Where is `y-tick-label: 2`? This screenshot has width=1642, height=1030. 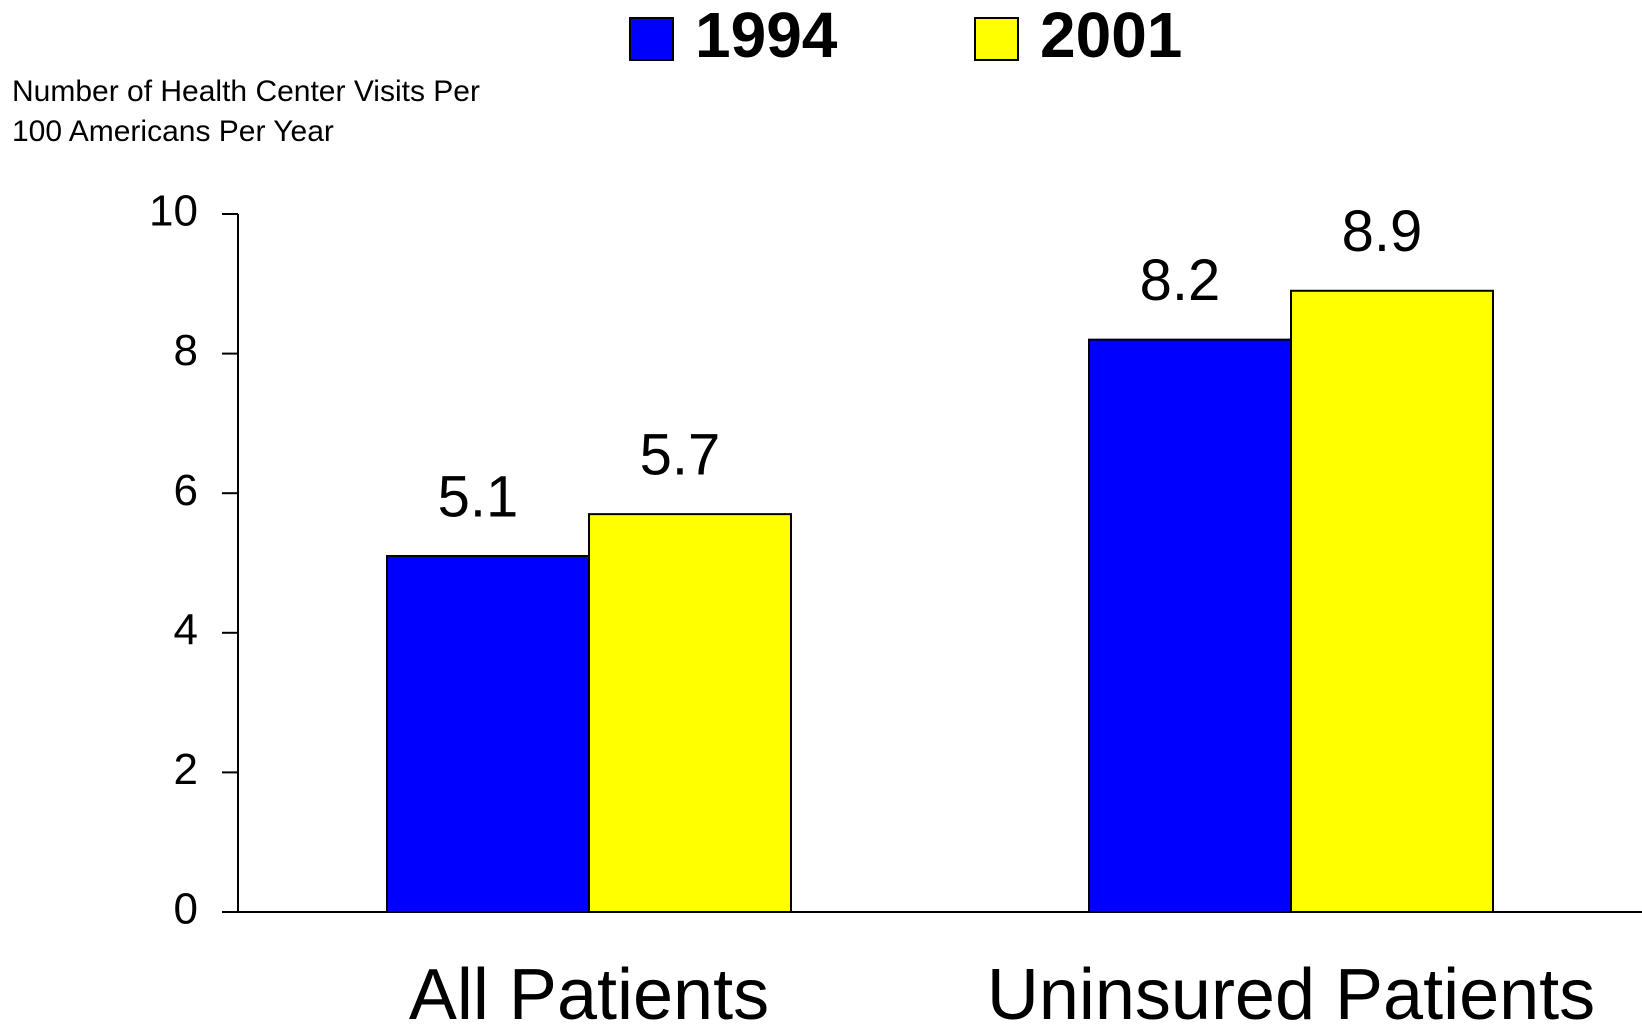
y-tick-label: 2 is located at coordinates (186, 769).